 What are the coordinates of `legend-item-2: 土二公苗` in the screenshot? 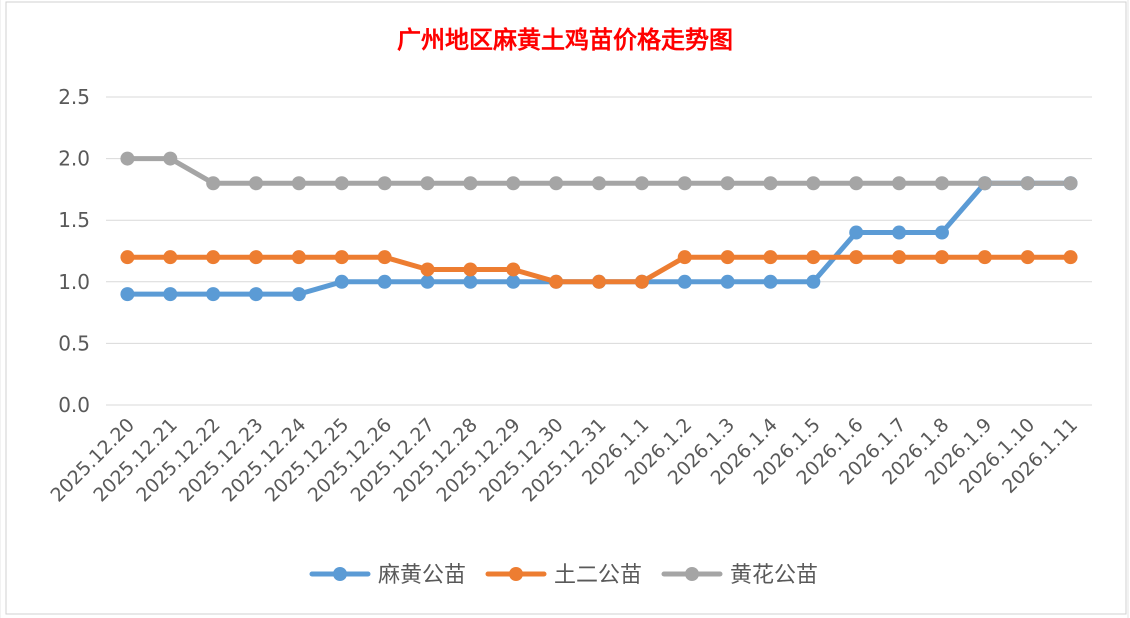 It's located at (563, 575).